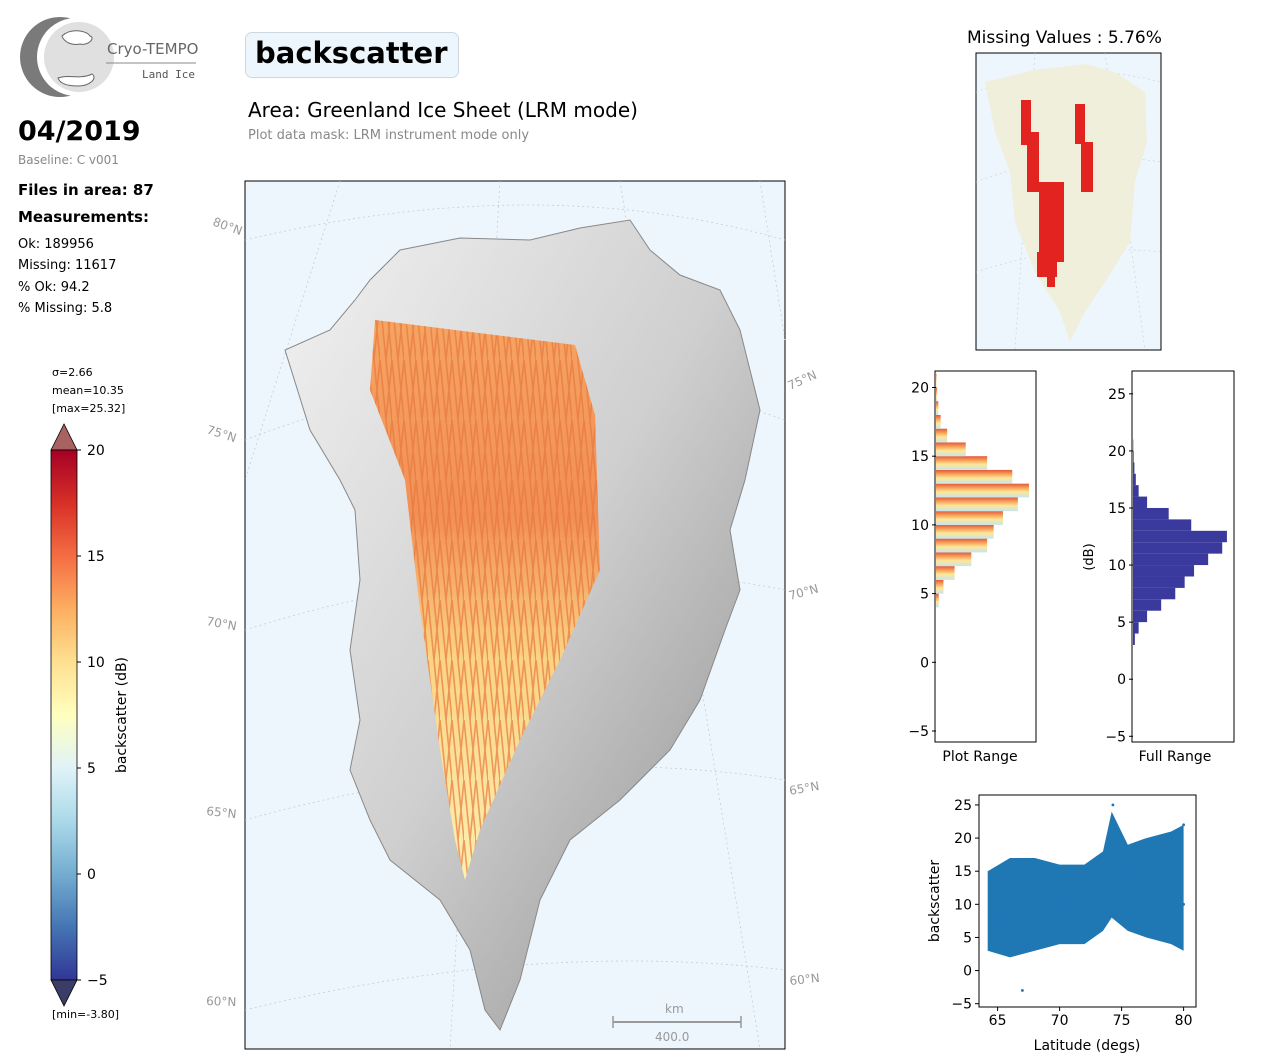 This screenshot has width=1272, height=1060. Describe the element at coordinates (965, 905) in the screenshot. I see `scatter-yticks: 25 20 15 10 5 0 −5` at that location.